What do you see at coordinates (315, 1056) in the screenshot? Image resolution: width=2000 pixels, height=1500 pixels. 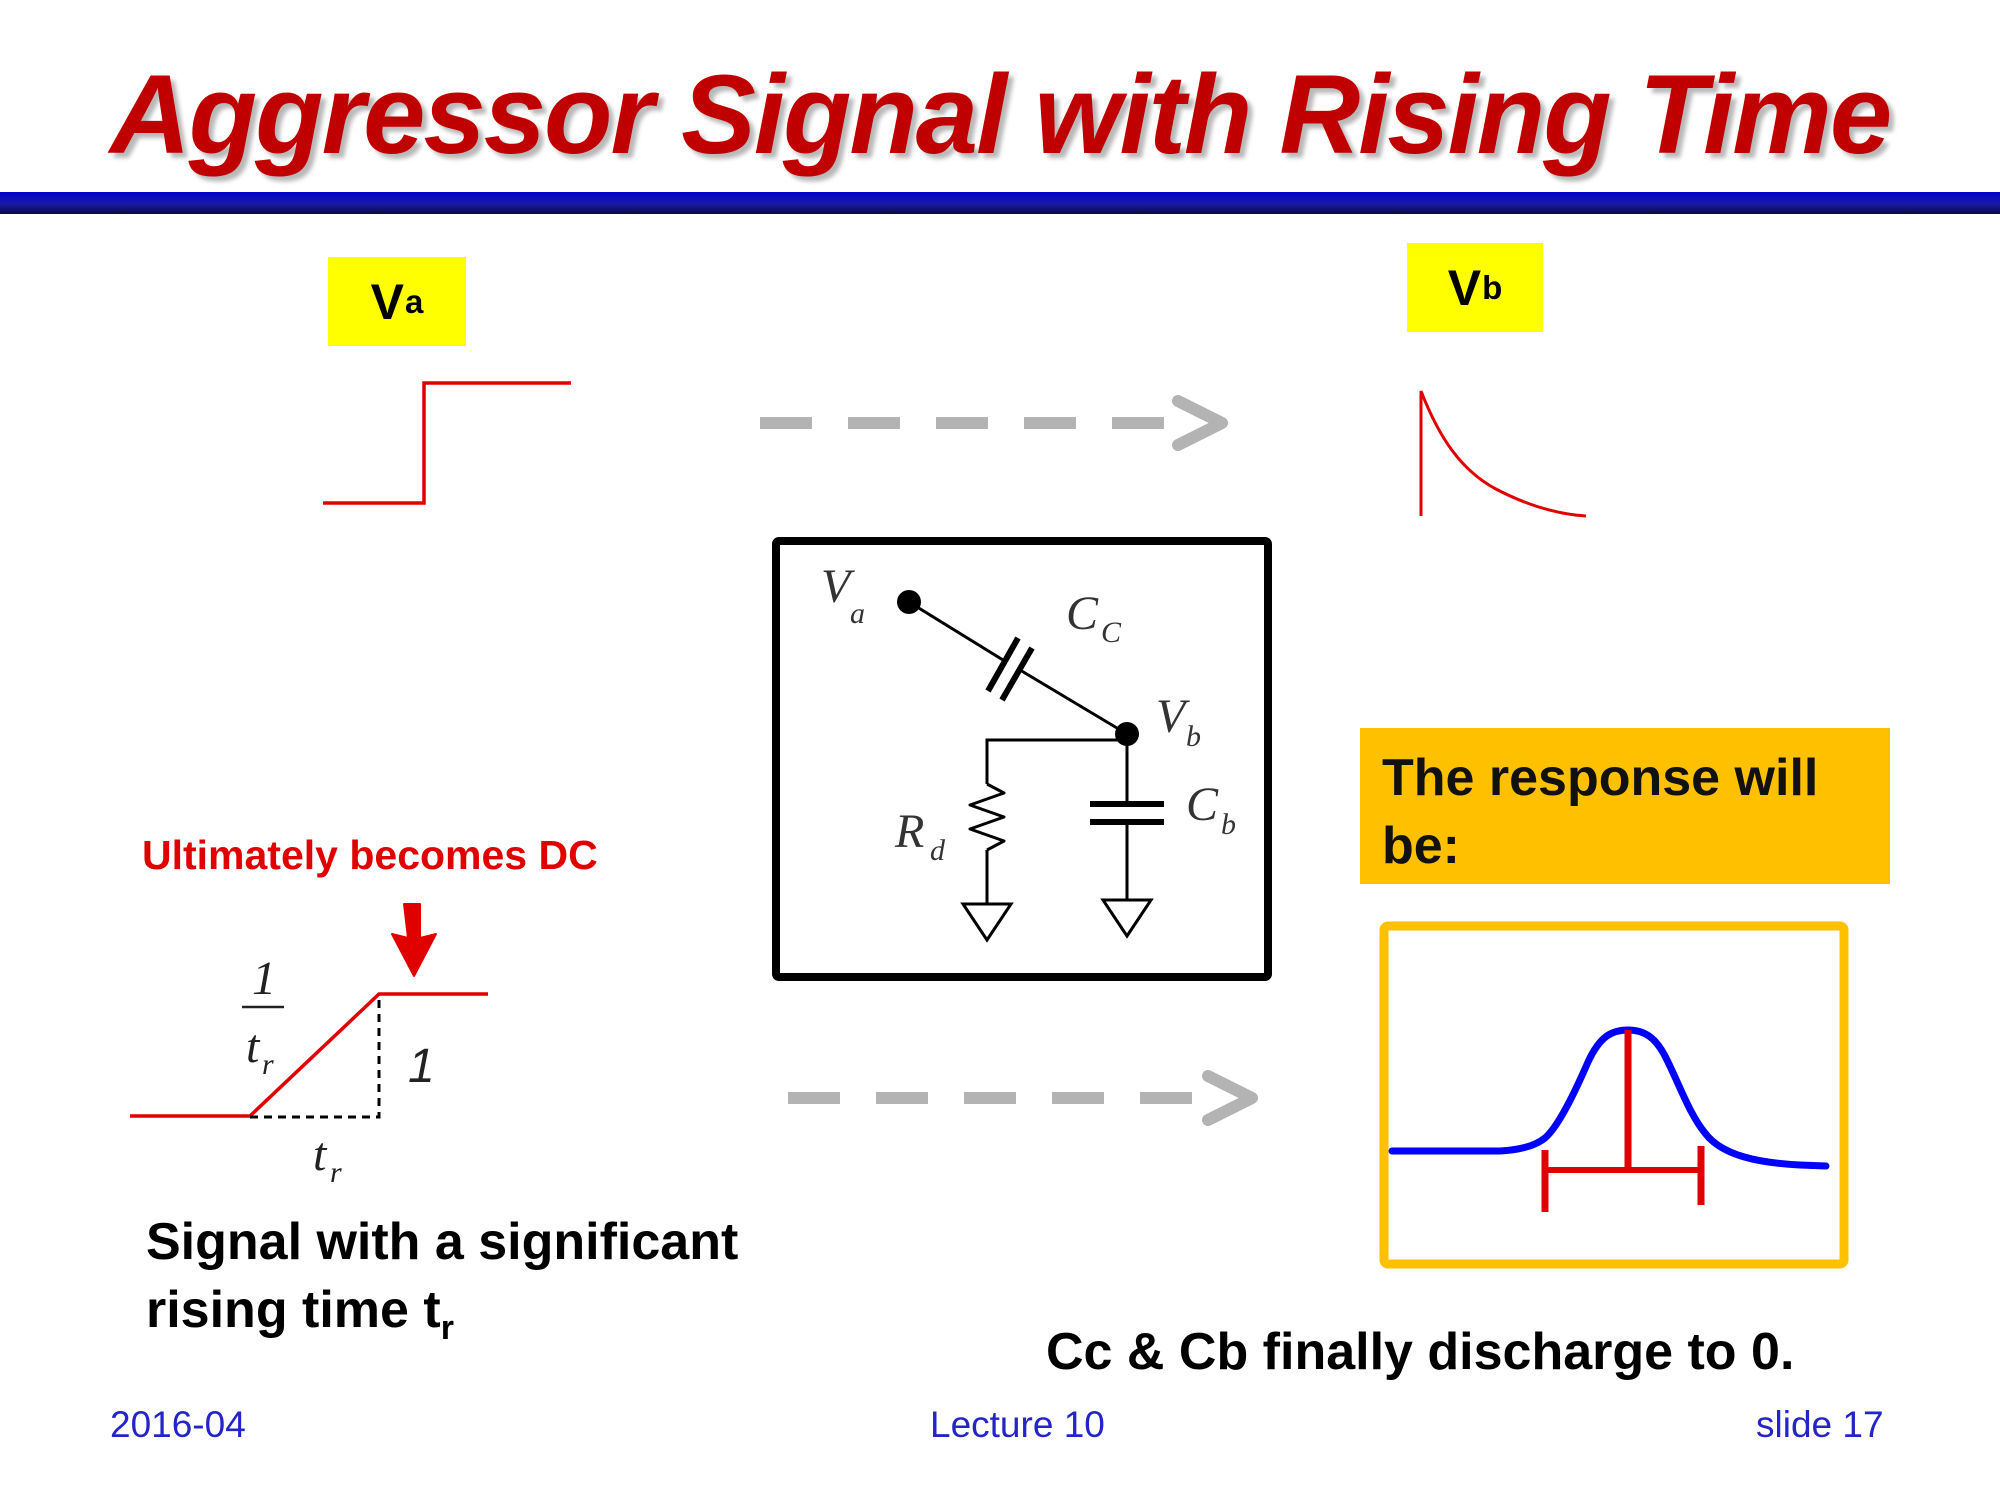 I see `ramp-guide-lines` at bounding box center [315, 1056].